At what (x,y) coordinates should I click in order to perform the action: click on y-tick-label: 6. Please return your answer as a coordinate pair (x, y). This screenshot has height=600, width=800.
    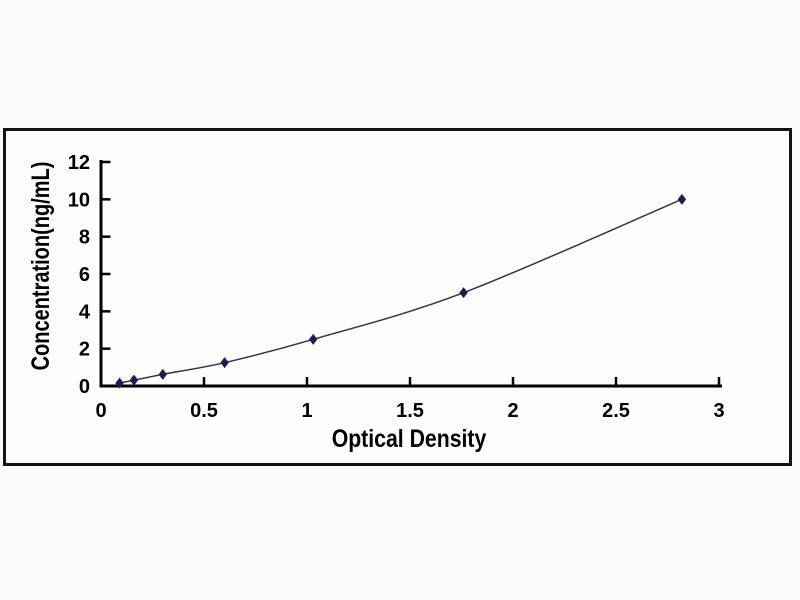
    Looking at the image, I should click on (84, 275).